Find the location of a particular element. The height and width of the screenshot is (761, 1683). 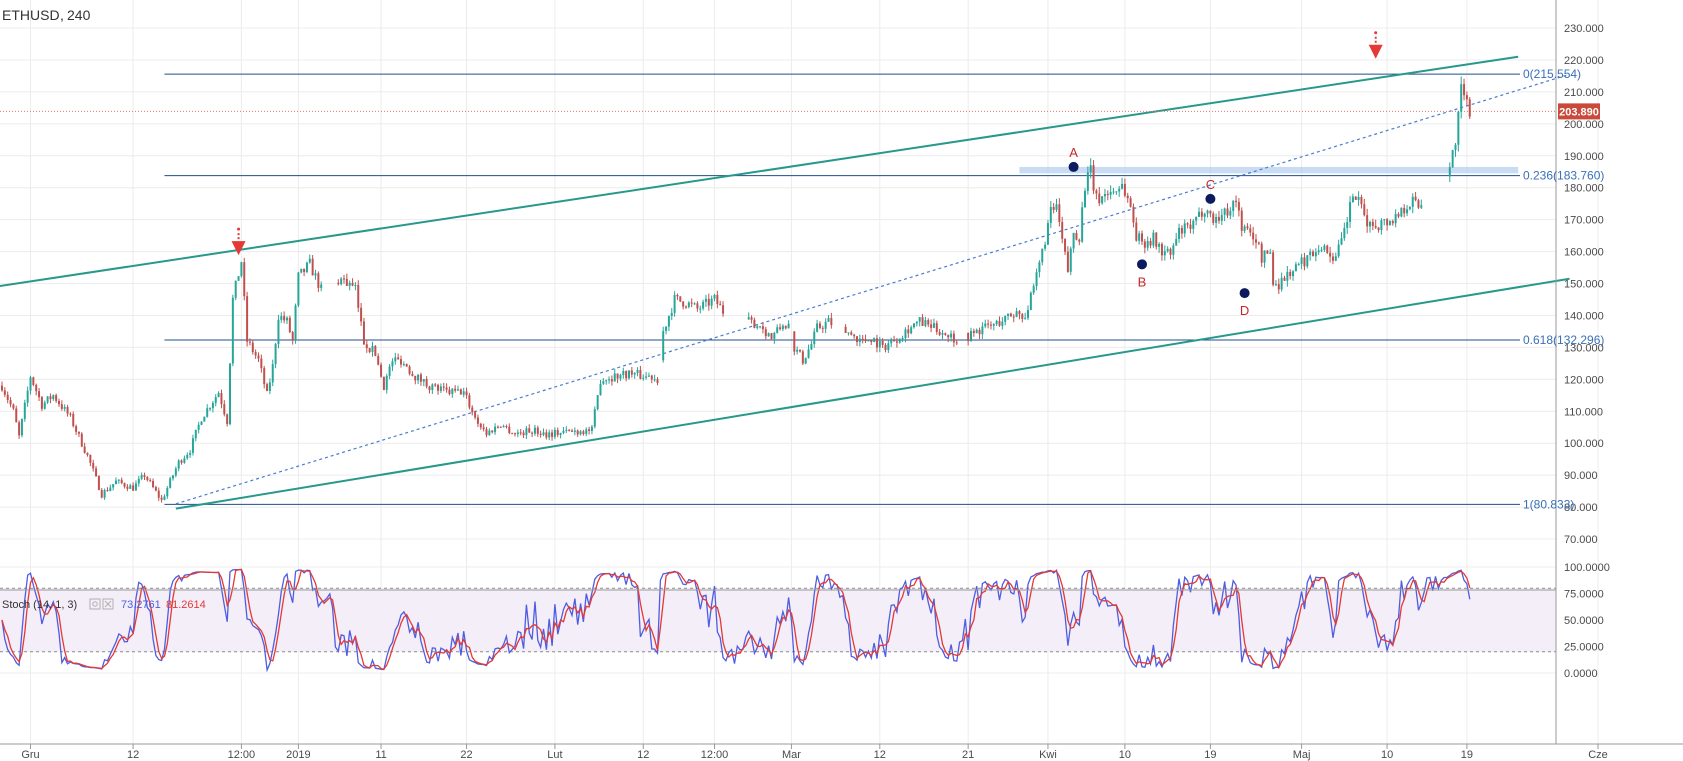

stoch-axis: 100.0000 75.0000 50.0000 25.0000 0.0000 is located at coordinates (1587, 621).